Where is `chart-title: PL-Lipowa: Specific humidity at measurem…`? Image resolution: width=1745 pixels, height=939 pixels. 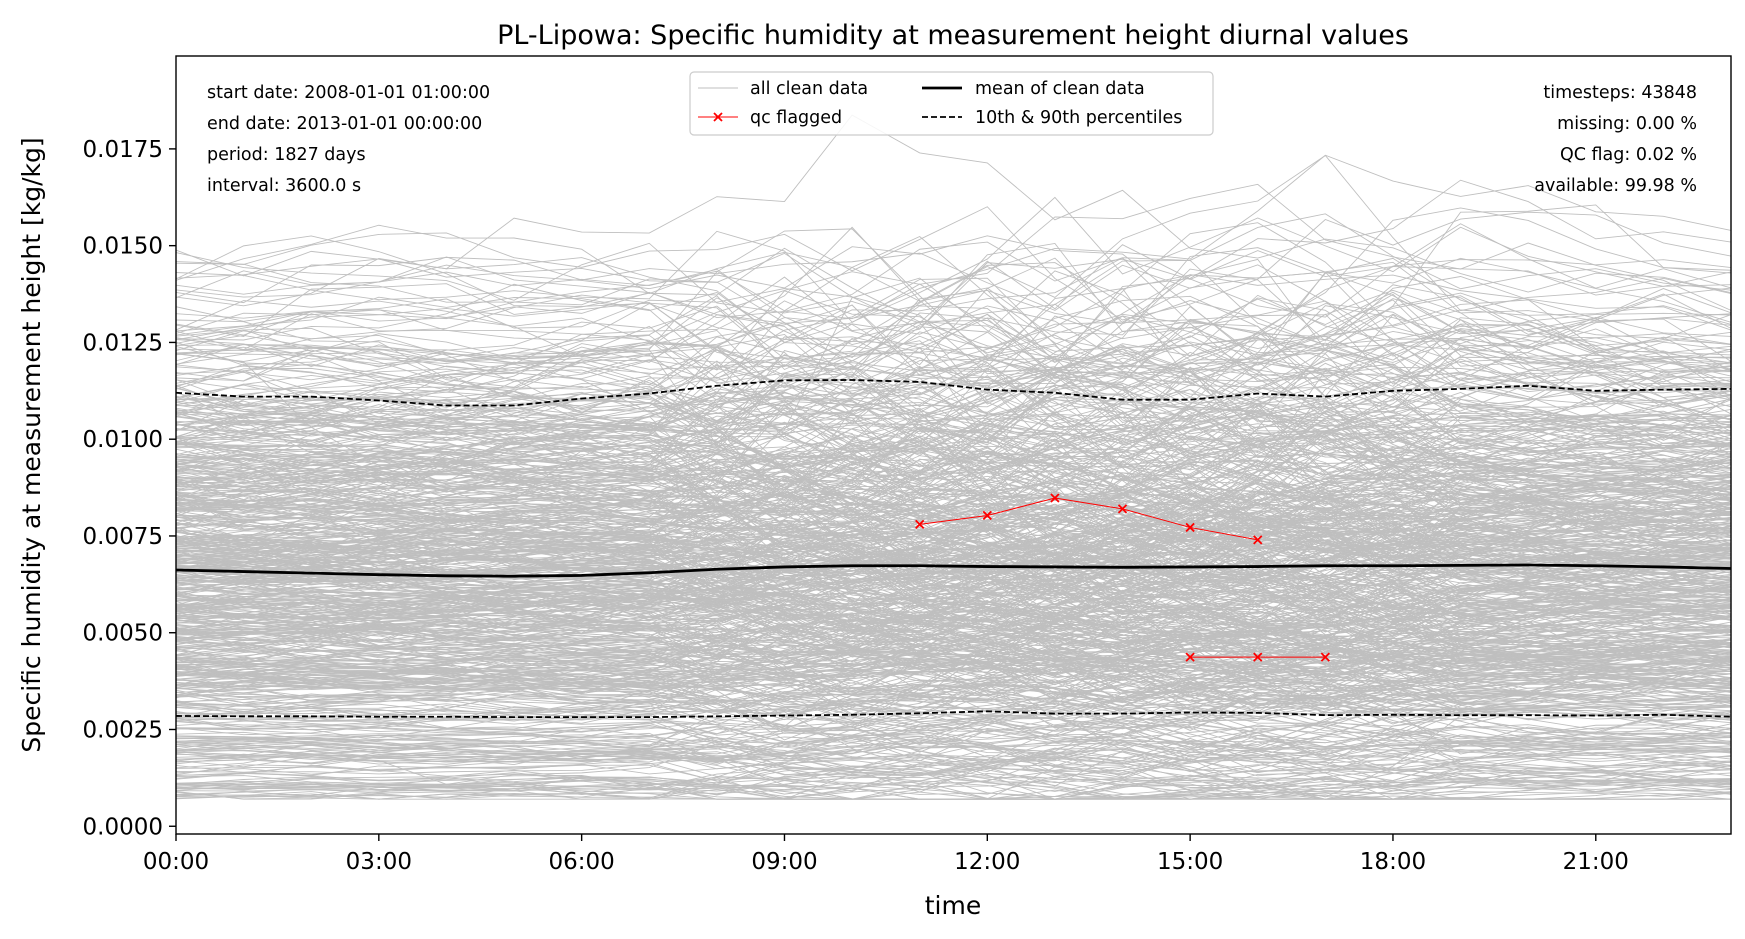 chart-title: PL-Lipowa: Specific humidity at measurem… is located at coordinates (953, 35).